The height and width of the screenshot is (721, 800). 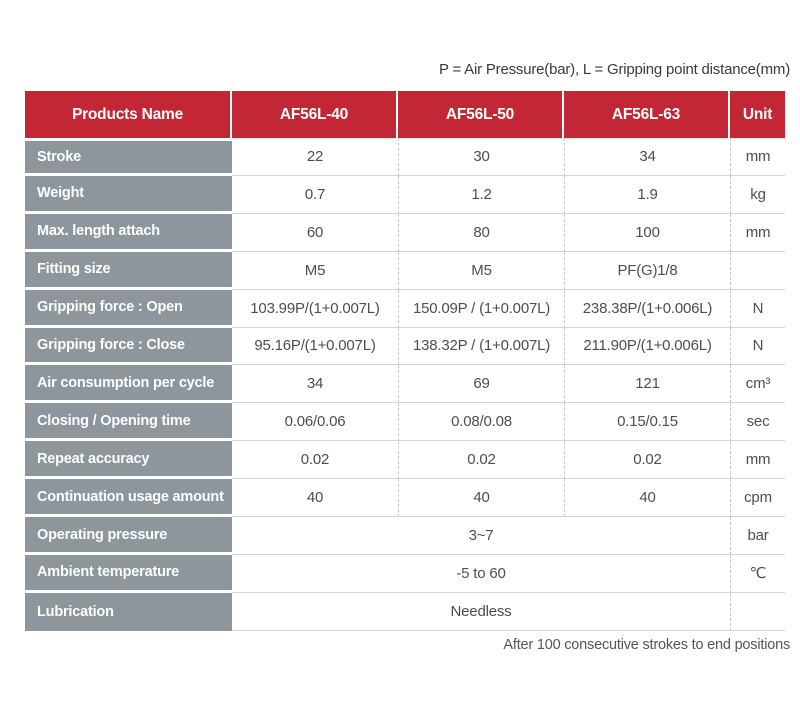 What do you see at coordinates (481, 536) in the screenshot?
I see `spec-value: 3~7` at bounding box center [481, 536].